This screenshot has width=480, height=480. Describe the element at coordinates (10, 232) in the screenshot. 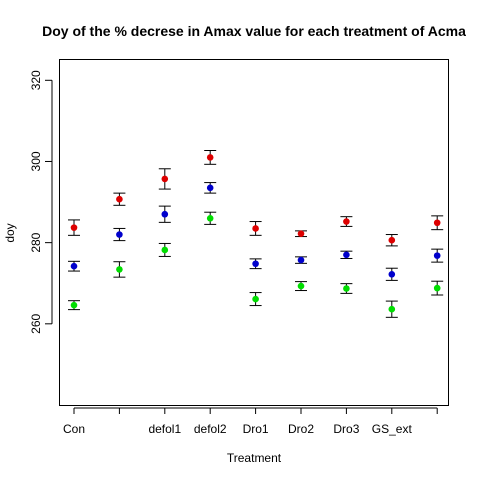

I see `y-axis-label: doy` at that location.